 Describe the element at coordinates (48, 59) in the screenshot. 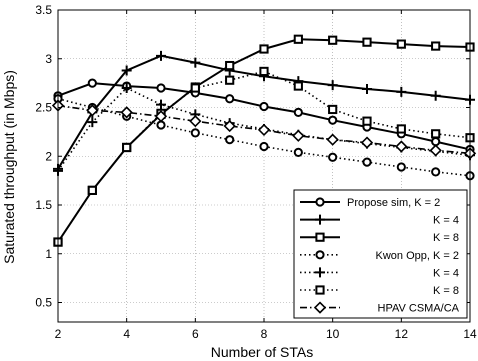

I see `y-tick-label: 3` at that location.